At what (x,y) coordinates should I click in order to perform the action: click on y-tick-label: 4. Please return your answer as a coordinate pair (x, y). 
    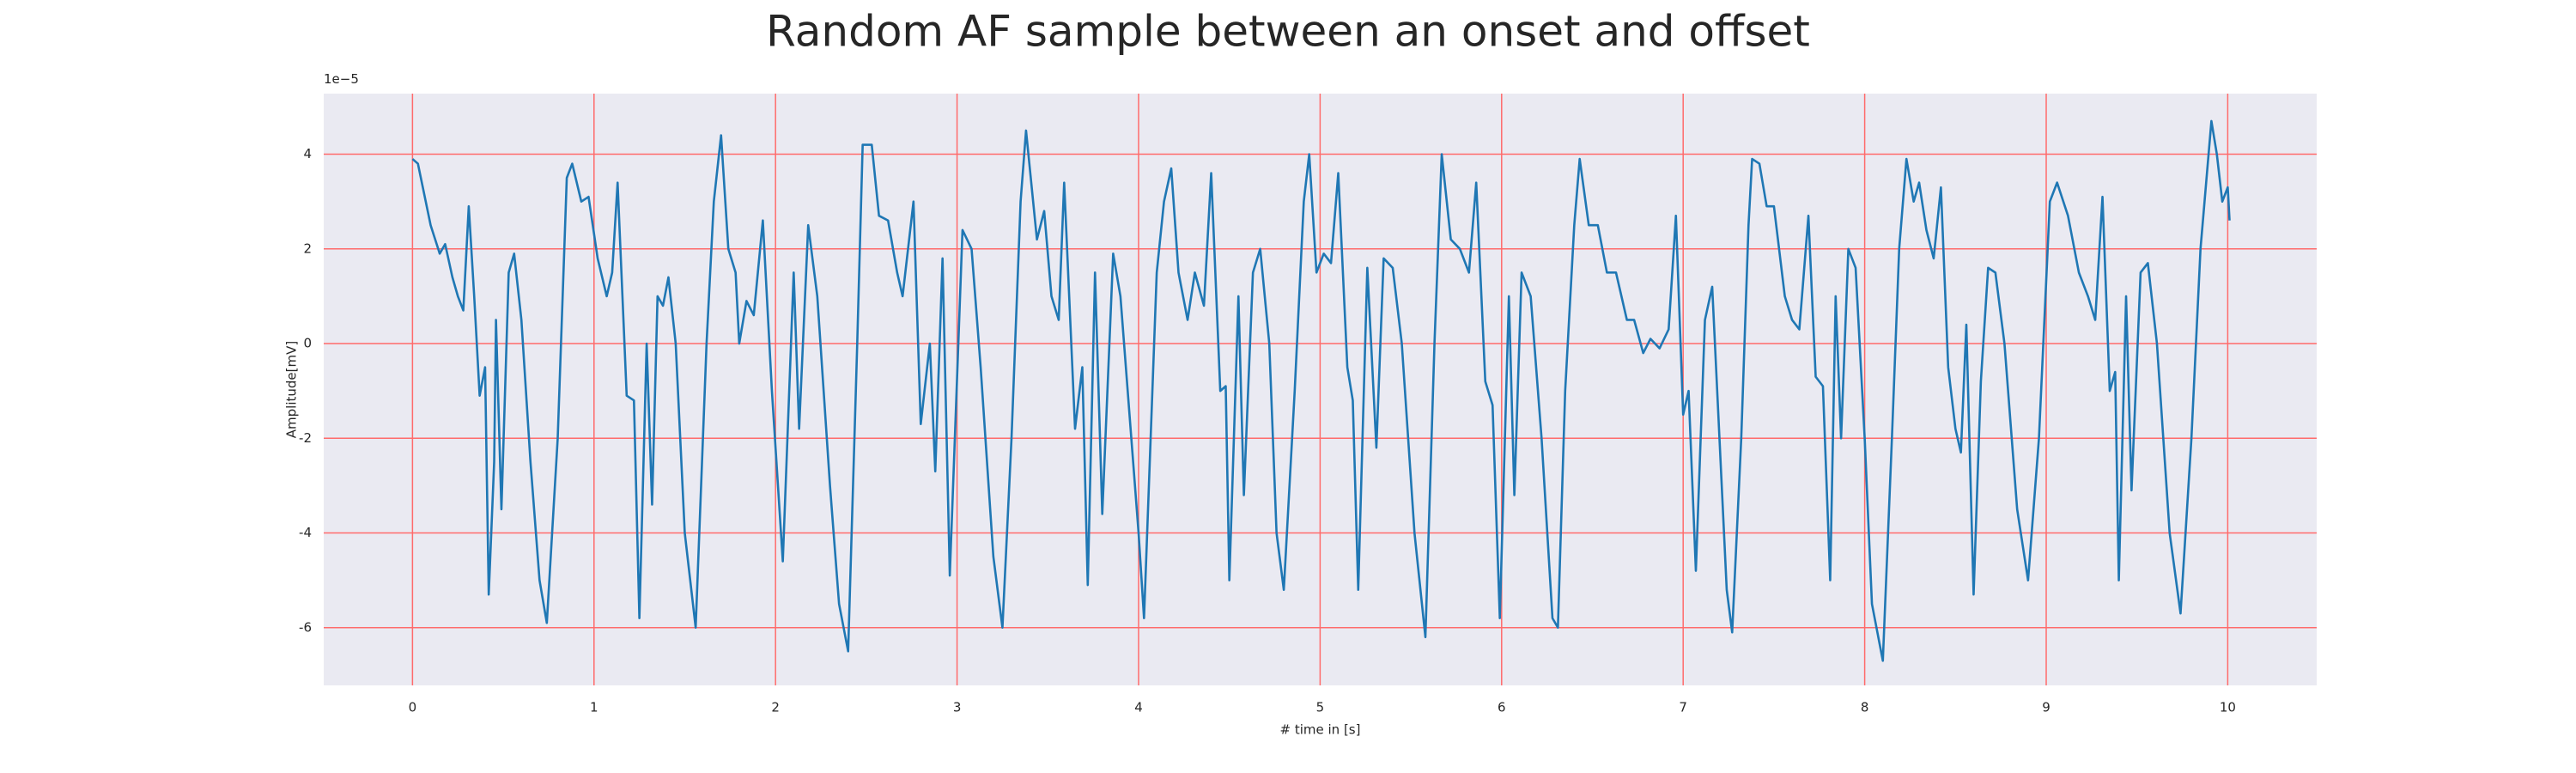
    Looking at the image, I should click on (307, 153).